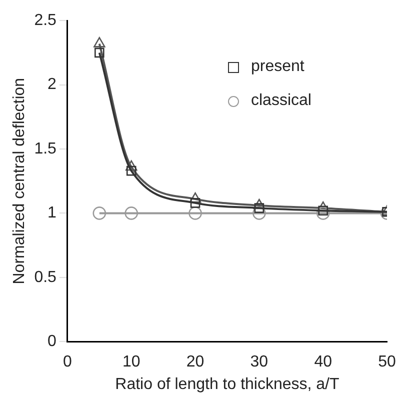  Describe the element at coordinates (281, 101) in the screenshot. I see `legend-label: classical` at that location.